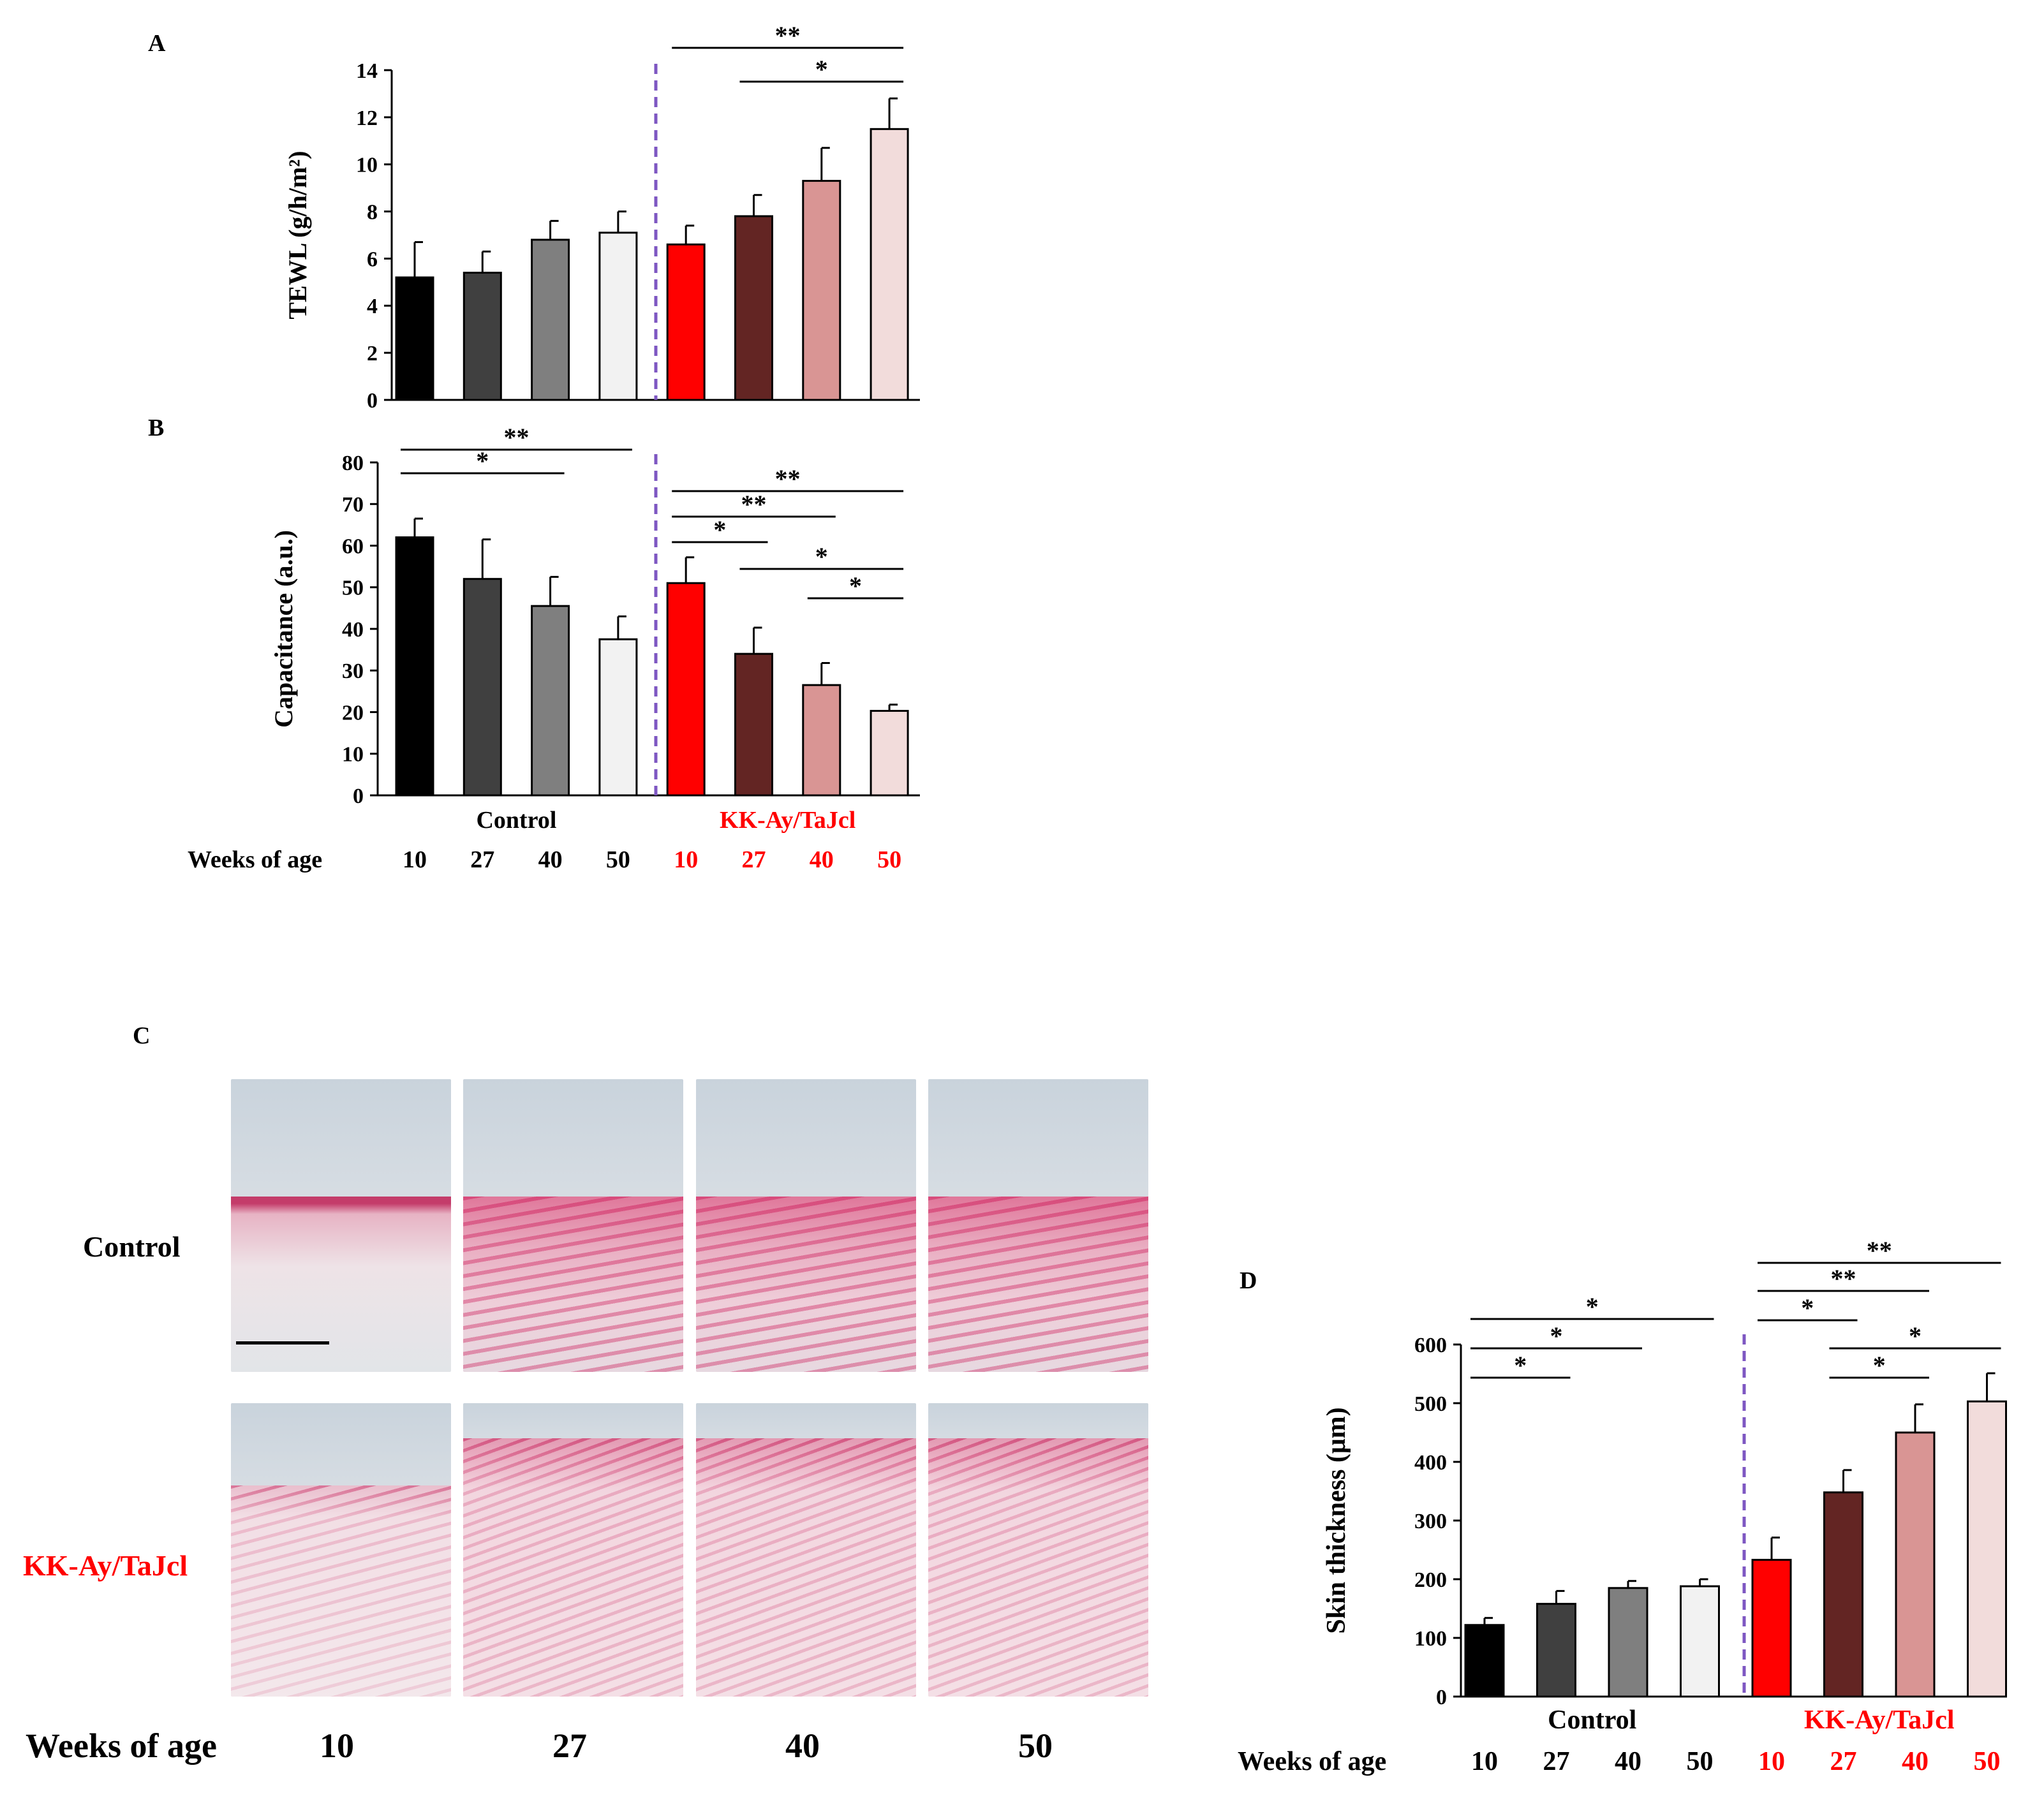 The width and height of the screenshot is (2044, 1805). What do you see at coordinates (353, 630) in the screenshot?
I see `y-tick-label: 40` at bounding box center [353, 630].